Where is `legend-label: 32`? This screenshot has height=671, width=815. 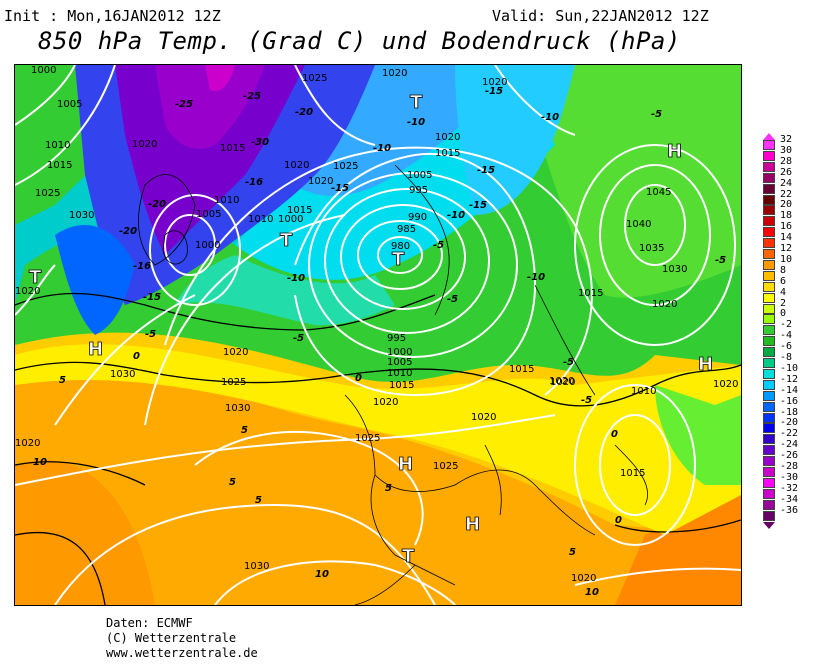
legend-label: 32 is located at coordinates (786, 139).